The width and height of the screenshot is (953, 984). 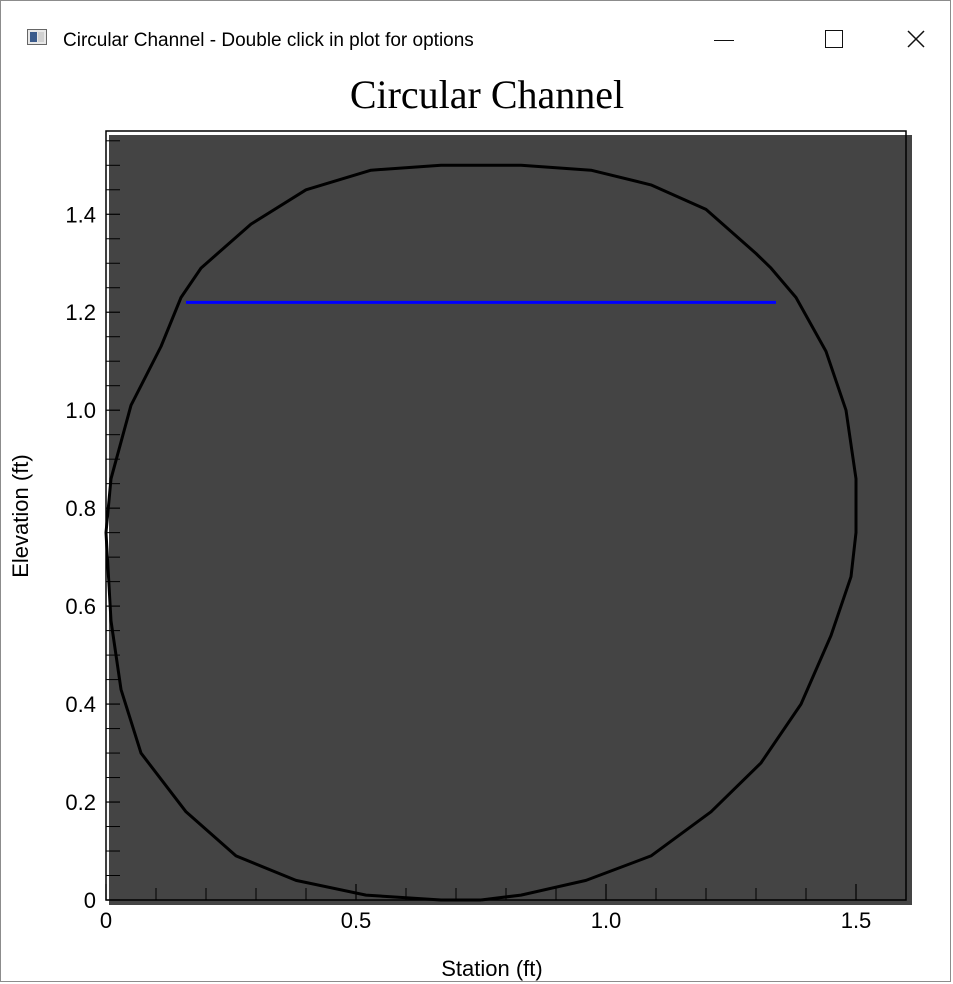 What do you see at coordinates (487, 94) in the screenshot?
I see `chart-title: Circular Channel` at bounding box center [487, 94].